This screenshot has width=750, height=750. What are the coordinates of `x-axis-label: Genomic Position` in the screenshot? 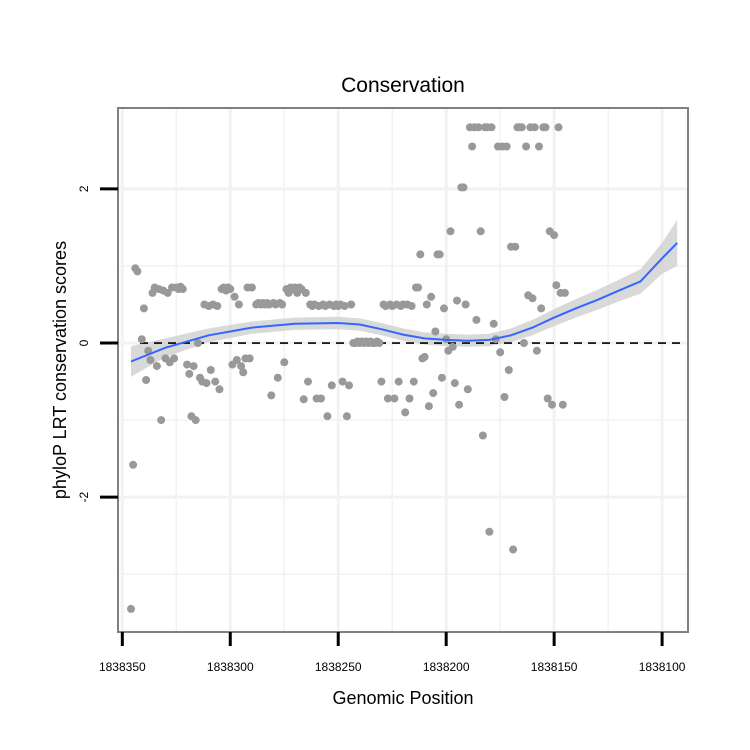 It's located at (402, 698).